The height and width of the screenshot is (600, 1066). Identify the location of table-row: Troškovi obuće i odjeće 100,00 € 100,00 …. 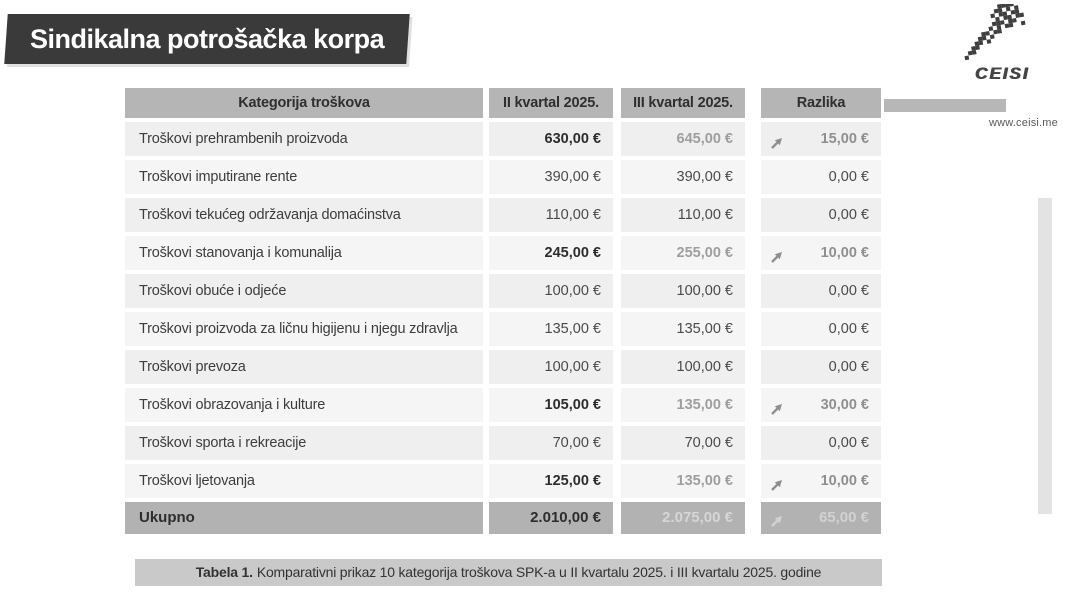
(503, 291).